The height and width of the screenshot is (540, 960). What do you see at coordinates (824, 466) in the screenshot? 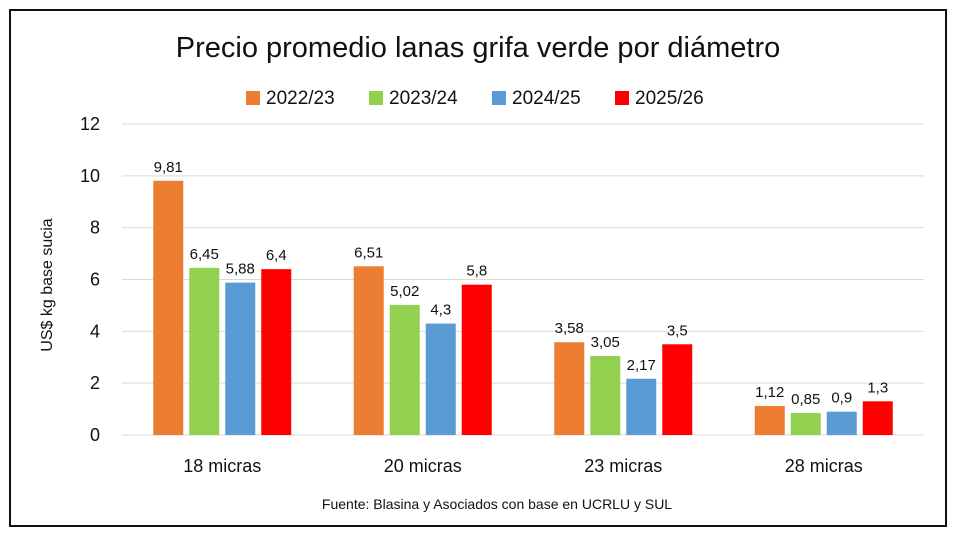
I see `category-label-3: 28 micras` at bounding box center [824, 466].